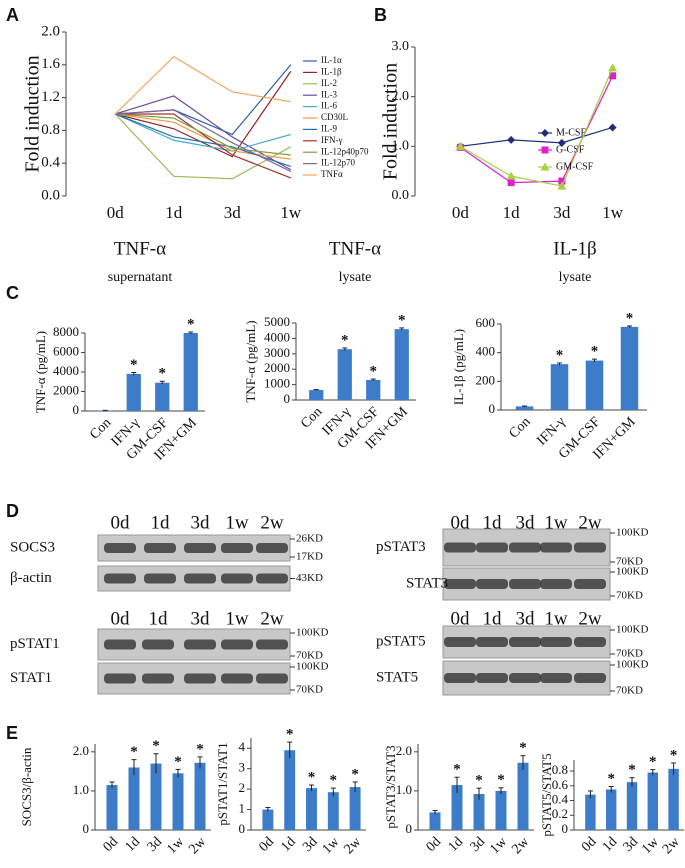  Describe the element at coordinates (390, 786) in the screenshot. I see `y-axis-label: pSTAT3/STAT3` at that location.